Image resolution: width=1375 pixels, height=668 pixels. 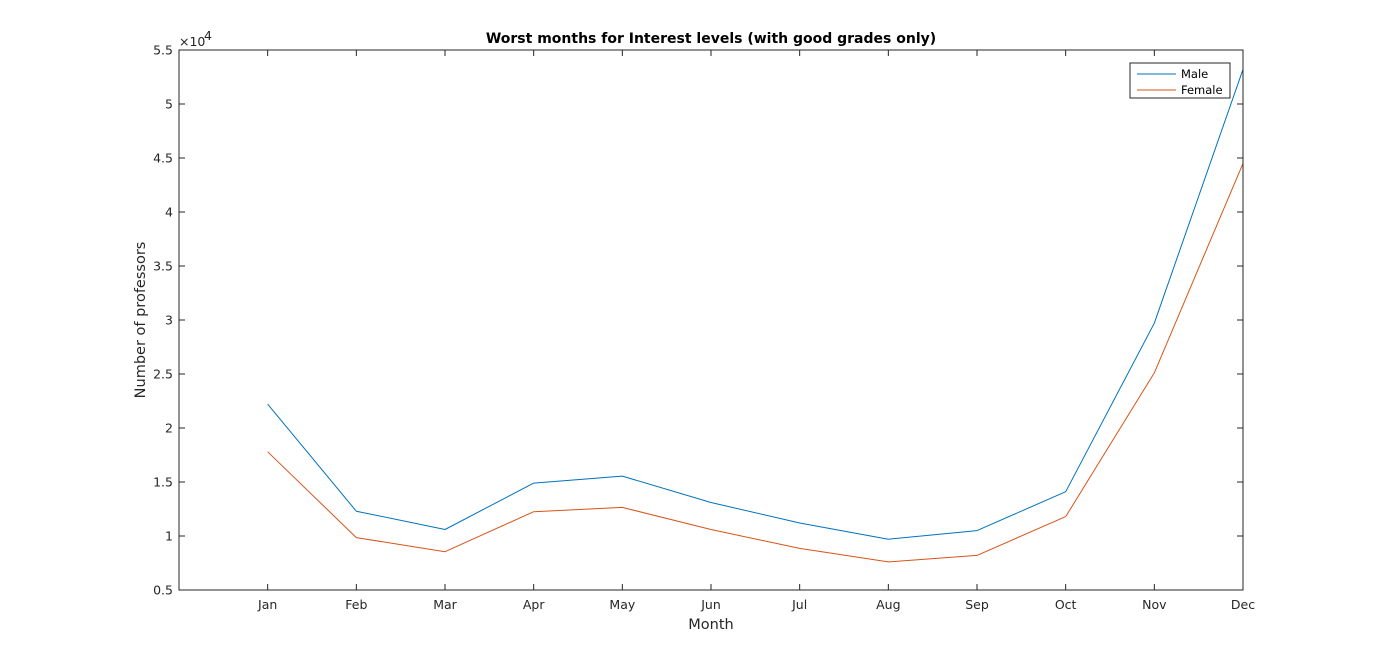 I want to click on y-axis-title: Number of professors, so click(x=141, y=320).